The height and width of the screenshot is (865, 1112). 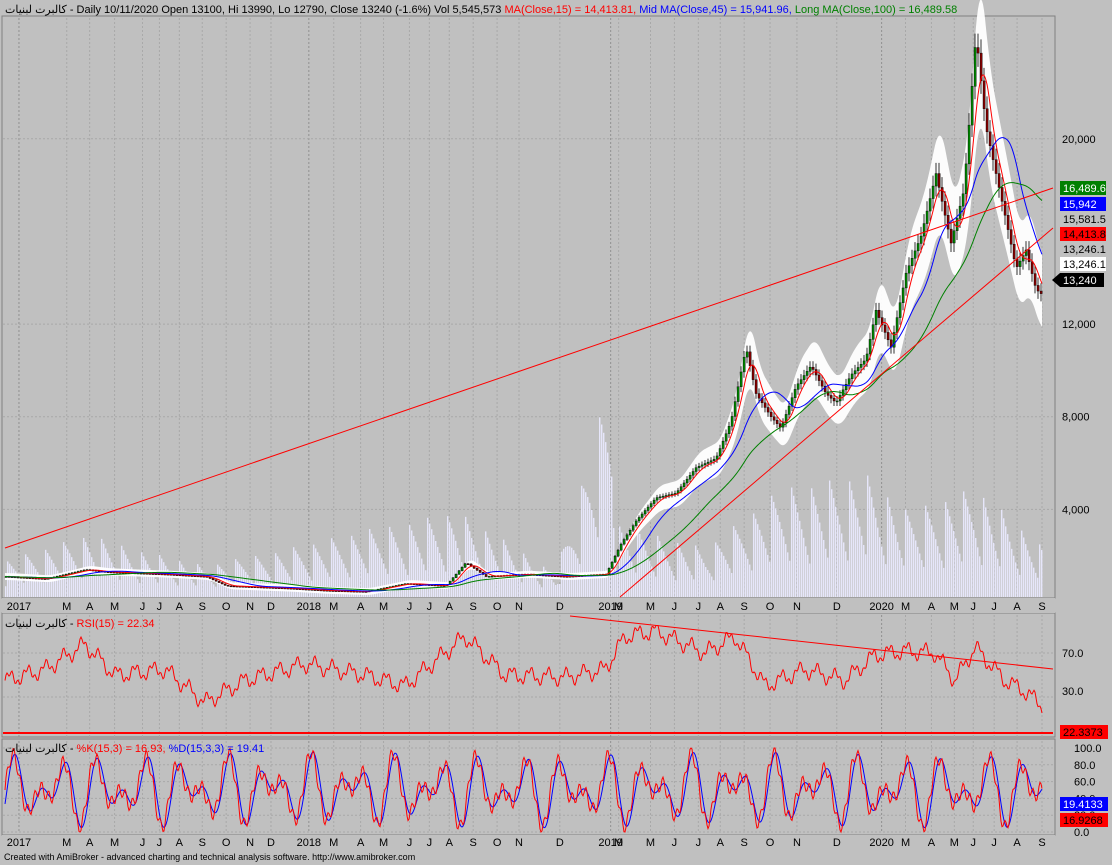 What do you see at coordinates (650, 843) in the screenshot?
I see `x-axis-label-bottom: M` at bounding box center [650, 843].